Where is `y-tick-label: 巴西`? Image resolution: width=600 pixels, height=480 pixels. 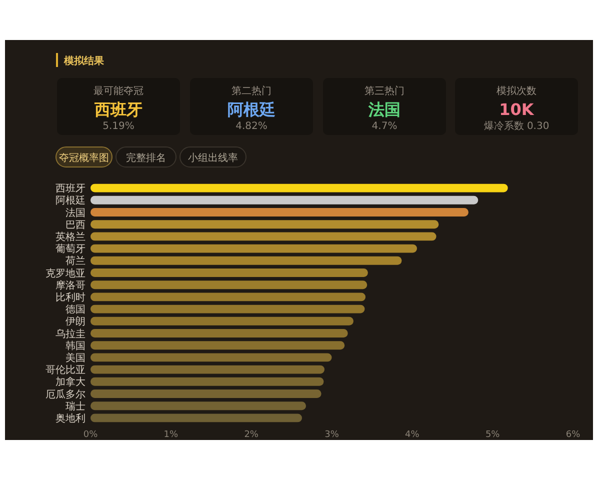
y-tick-label: 巴西 is located at coordinates (76, 225).